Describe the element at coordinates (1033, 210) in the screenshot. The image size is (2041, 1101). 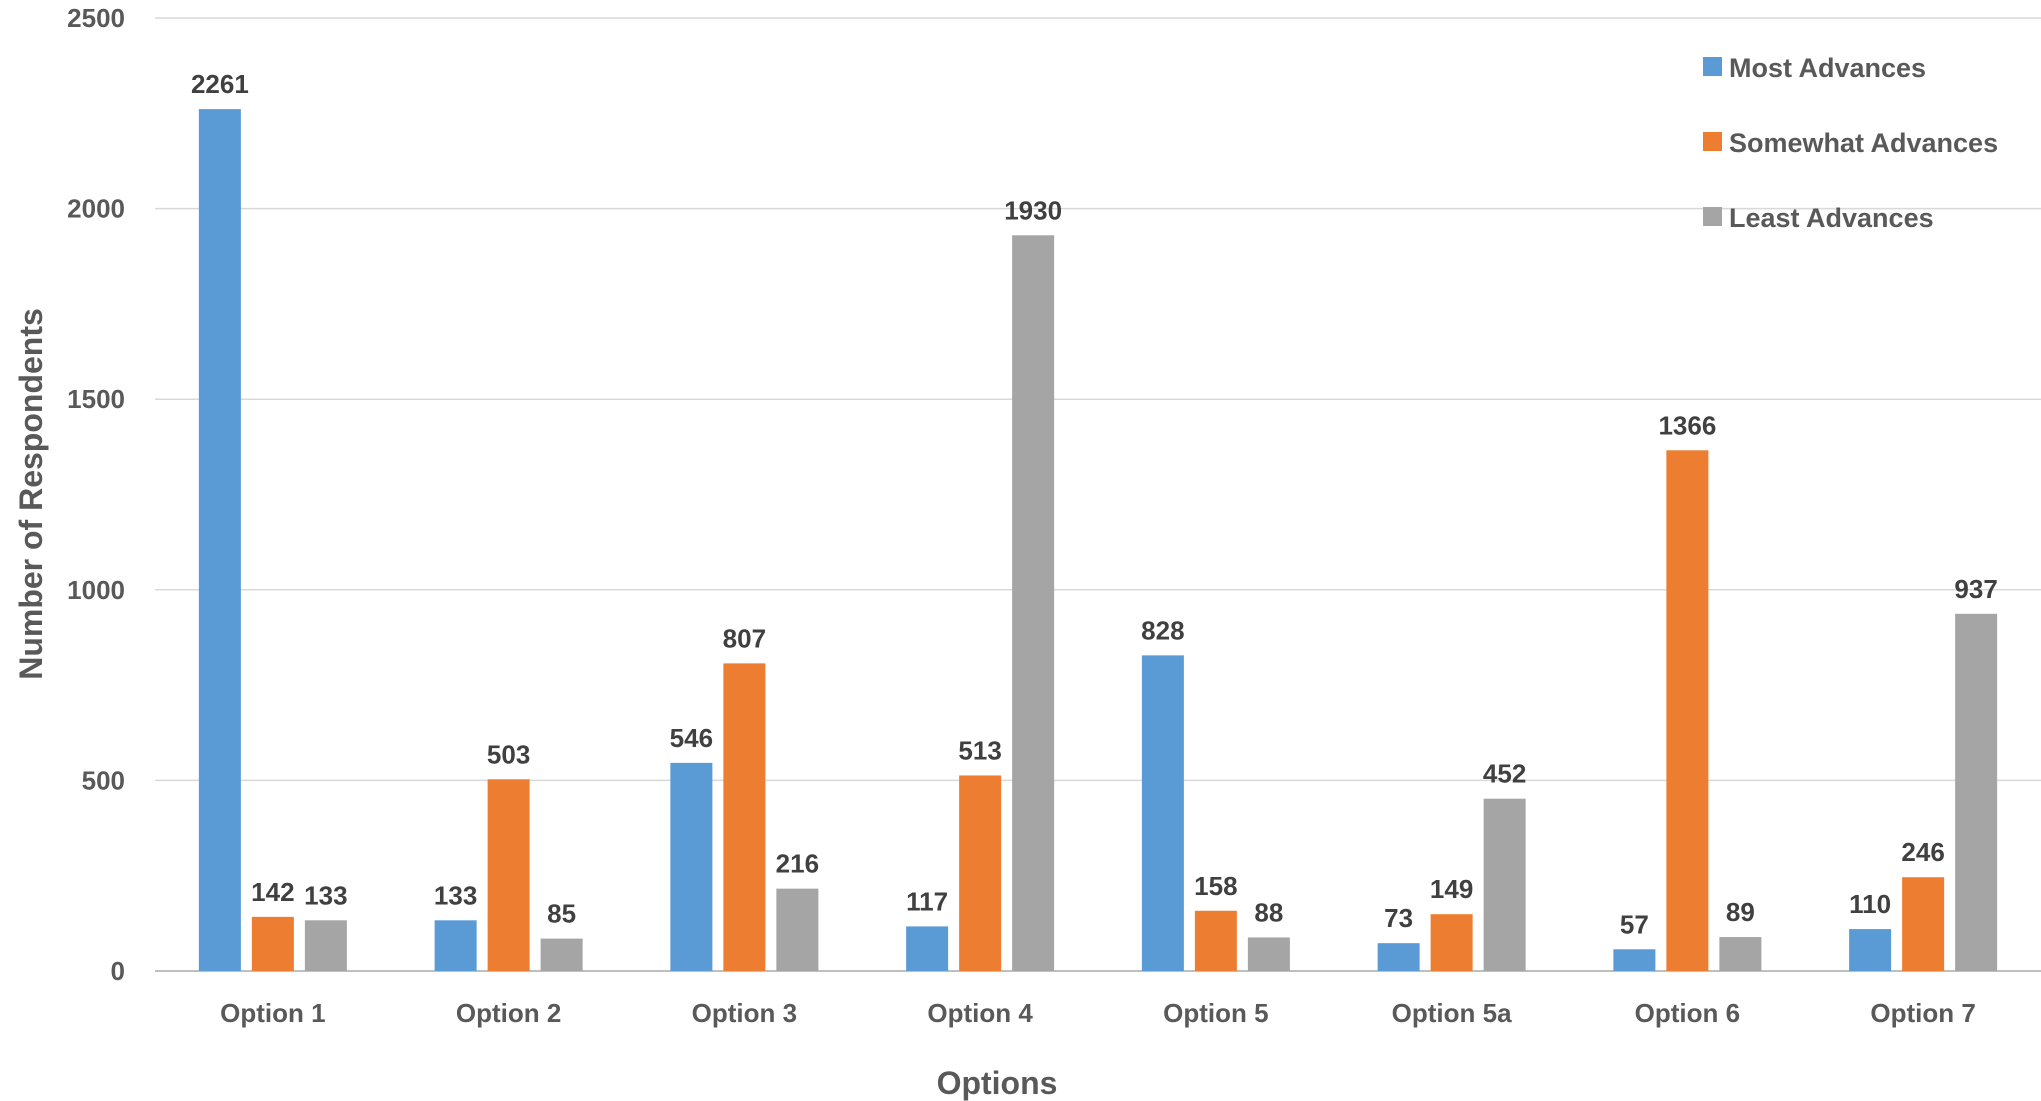
I see `data-label: 1930` at that location.